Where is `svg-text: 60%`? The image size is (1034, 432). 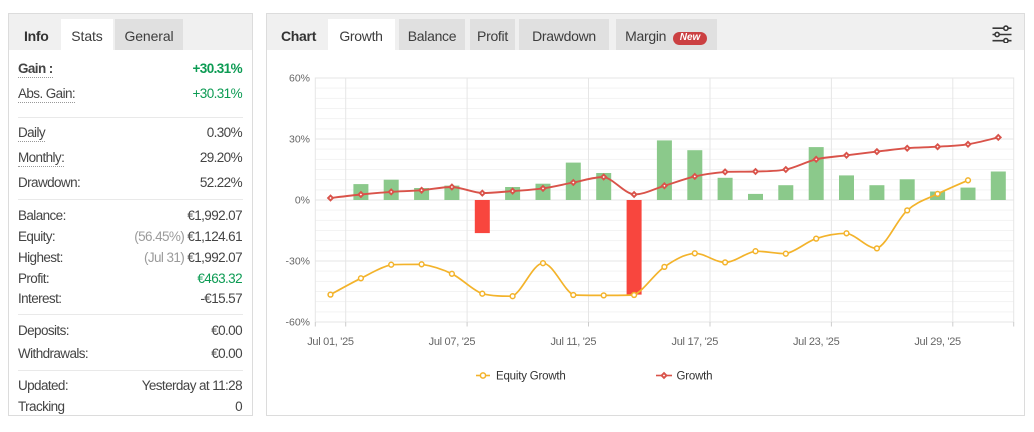 svg-text: 60% is located at coordinates (299, 79).